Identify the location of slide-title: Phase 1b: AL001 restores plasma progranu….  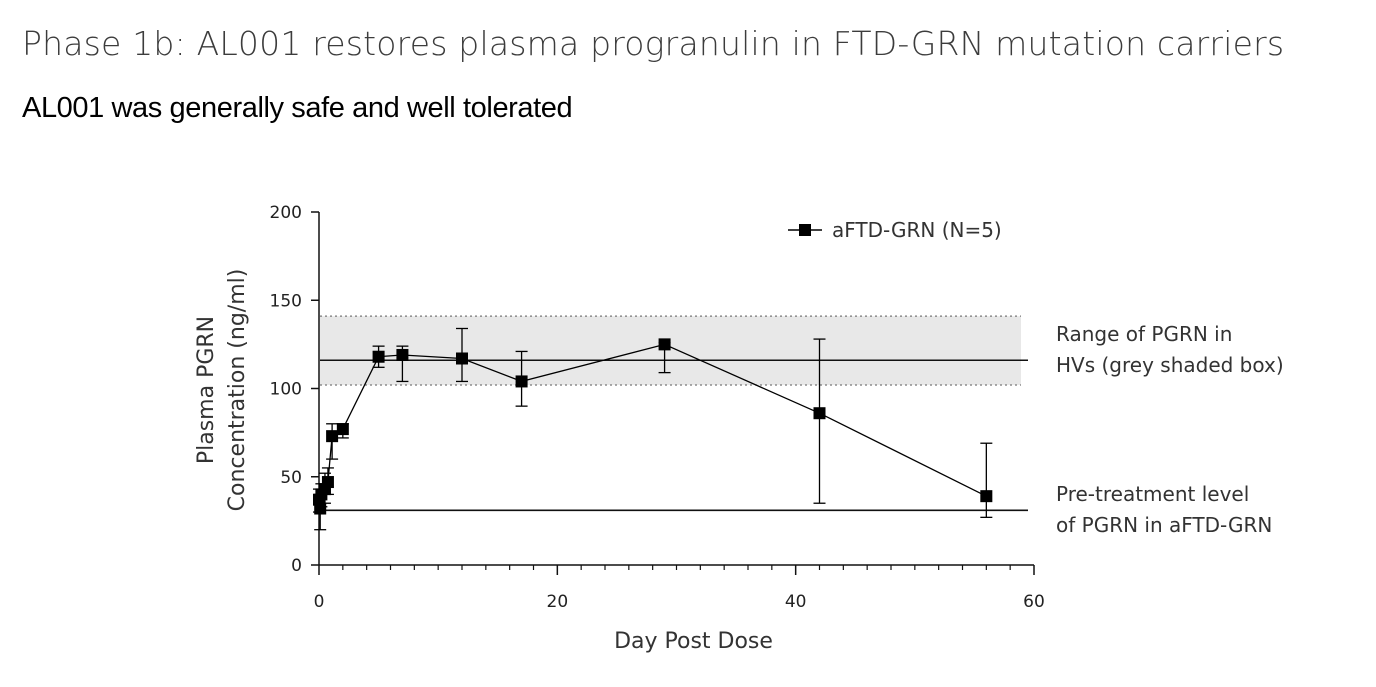
(653, 43).